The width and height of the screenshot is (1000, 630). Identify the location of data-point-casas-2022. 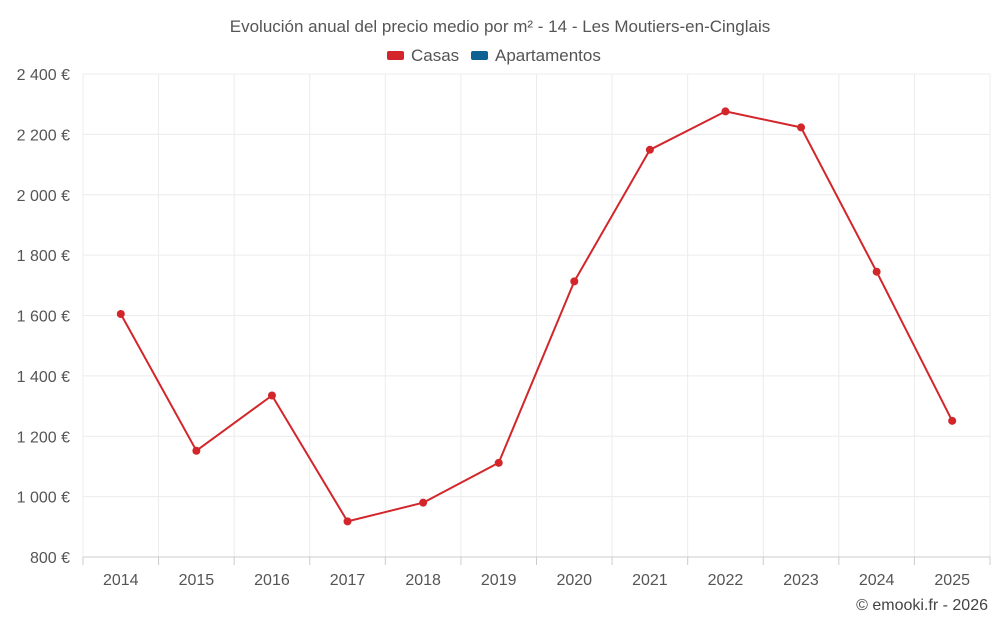
(725, 111).